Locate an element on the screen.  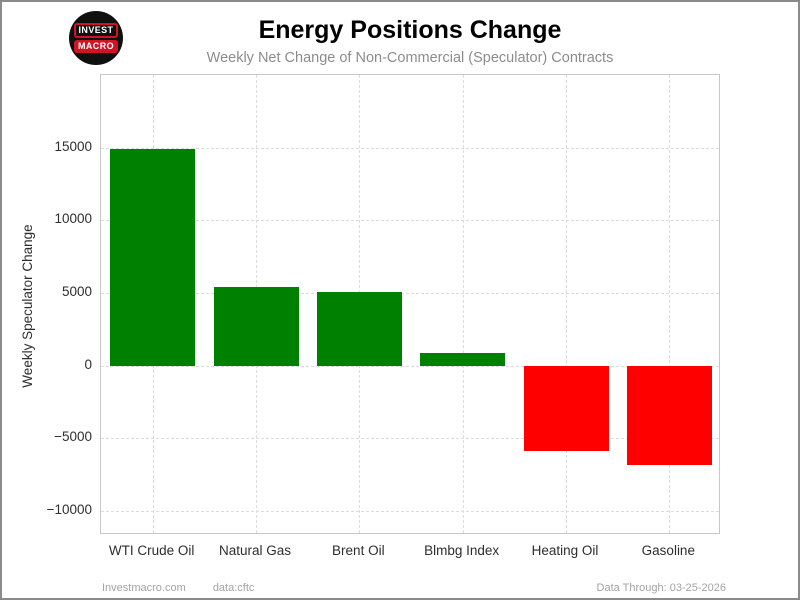
chart-title: Energy Positions Change is located at coordinates (410, 30).